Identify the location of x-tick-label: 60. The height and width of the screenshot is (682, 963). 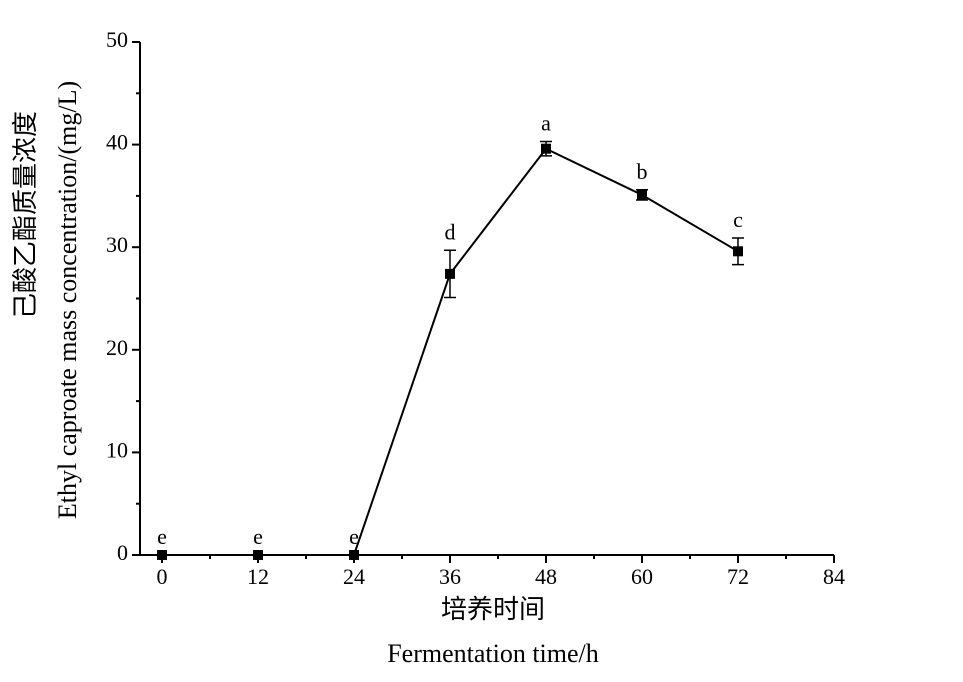
(642, 576).